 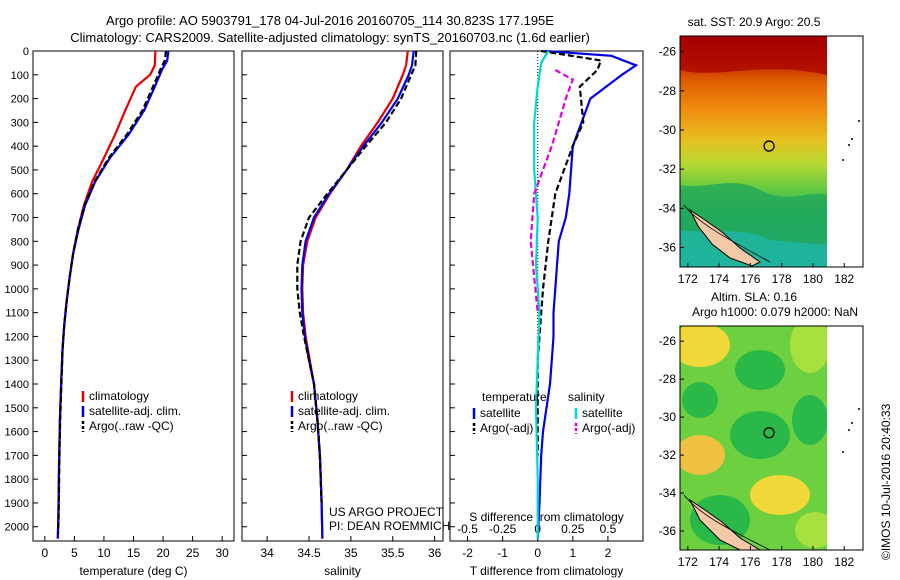 What do you see at coordinates (435, 553) in the screenshot?
I see `x-tick-label: 36` at bounding box center [435, 553].